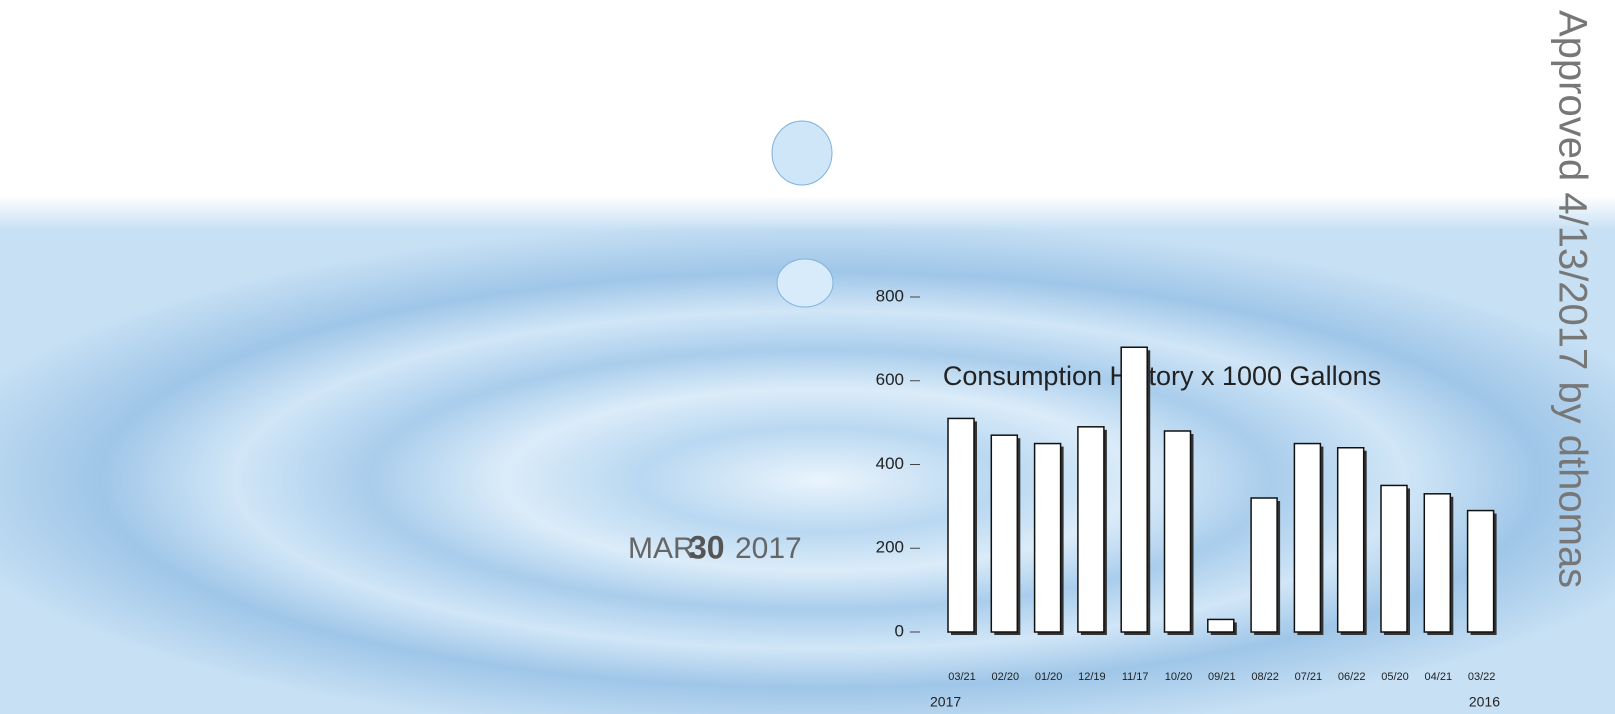 This screenshot has width=1615, height=714. I want to click on stamp-day: 30, so click(707, 547).